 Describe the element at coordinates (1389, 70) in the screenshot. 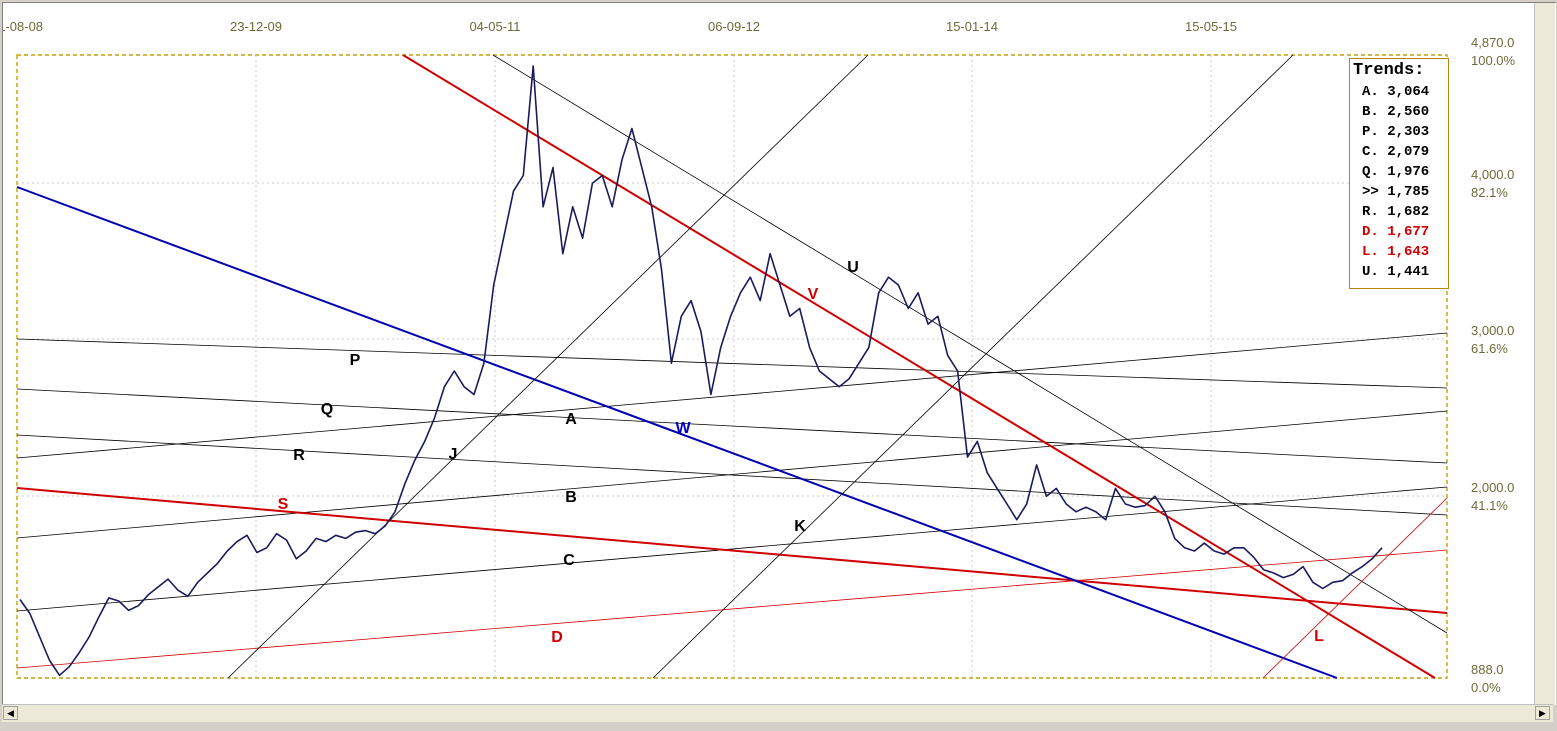

I see `legend-title: Trends:` at that location.